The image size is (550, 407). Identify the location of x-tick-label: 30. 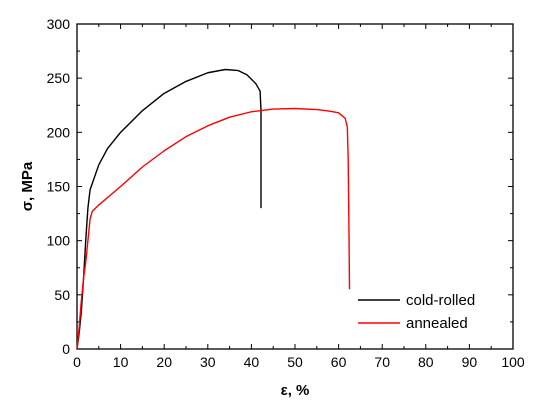
(208, 362).